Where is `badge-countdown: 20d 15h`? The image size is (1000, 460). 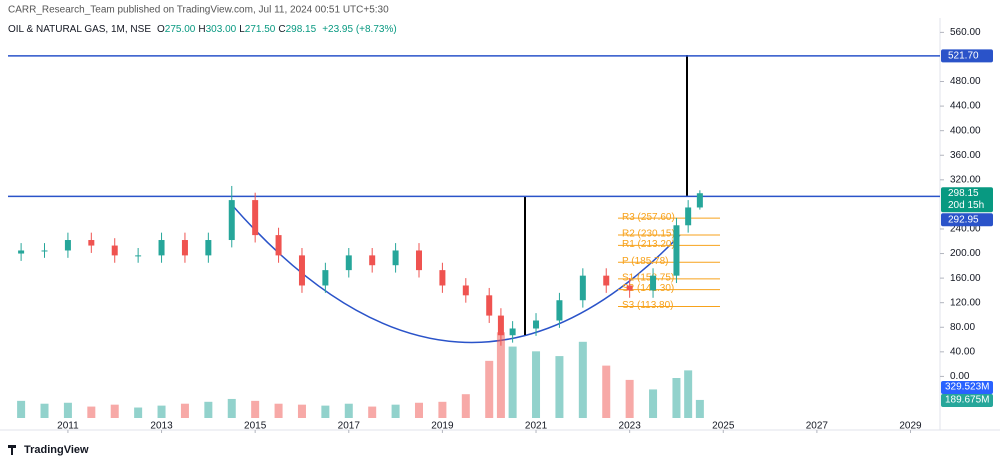
badge-countdown: 20d 15h is located at coordinates (966, 205).